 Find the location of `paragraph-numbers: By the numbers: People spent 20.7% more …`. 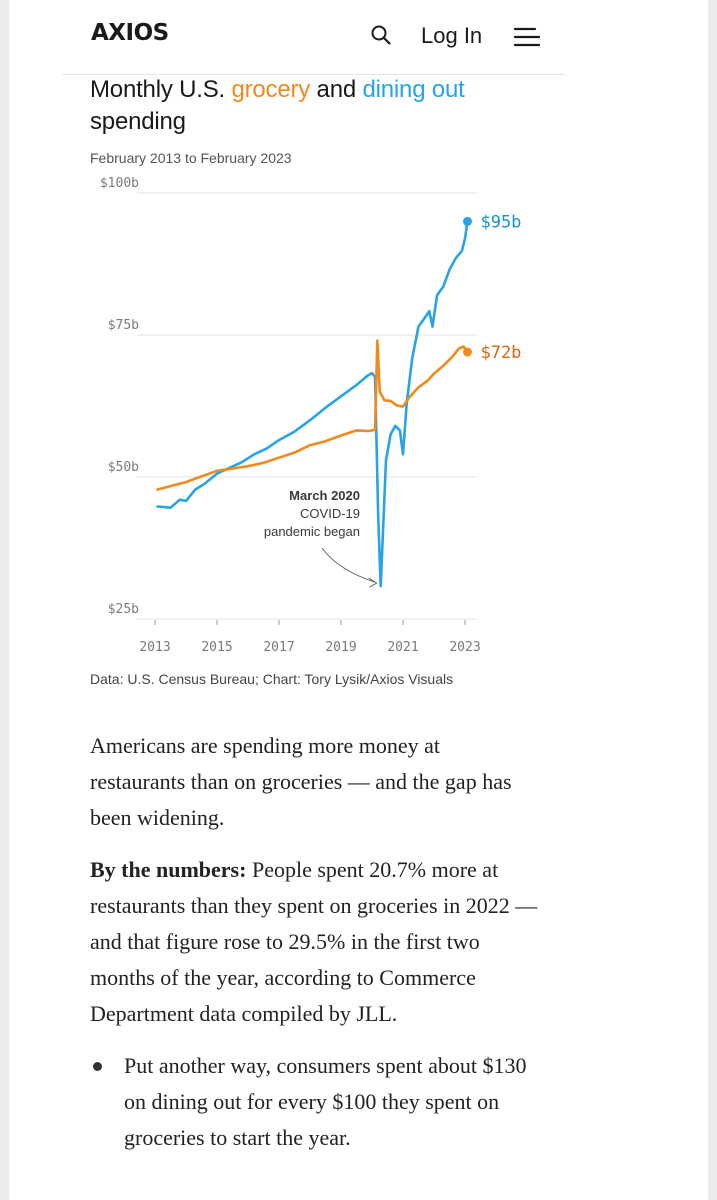

paragraph-numbers: By the numbers: People spent 20.7% more … is located at coordinates (315, 942).